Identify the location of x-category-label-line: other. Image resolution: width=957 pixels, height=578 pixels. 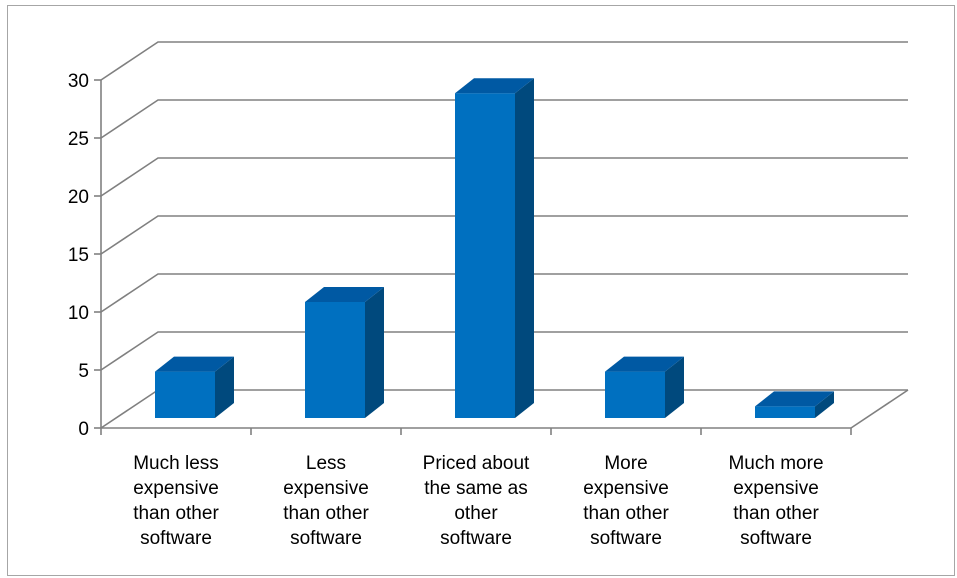
(476, 513).